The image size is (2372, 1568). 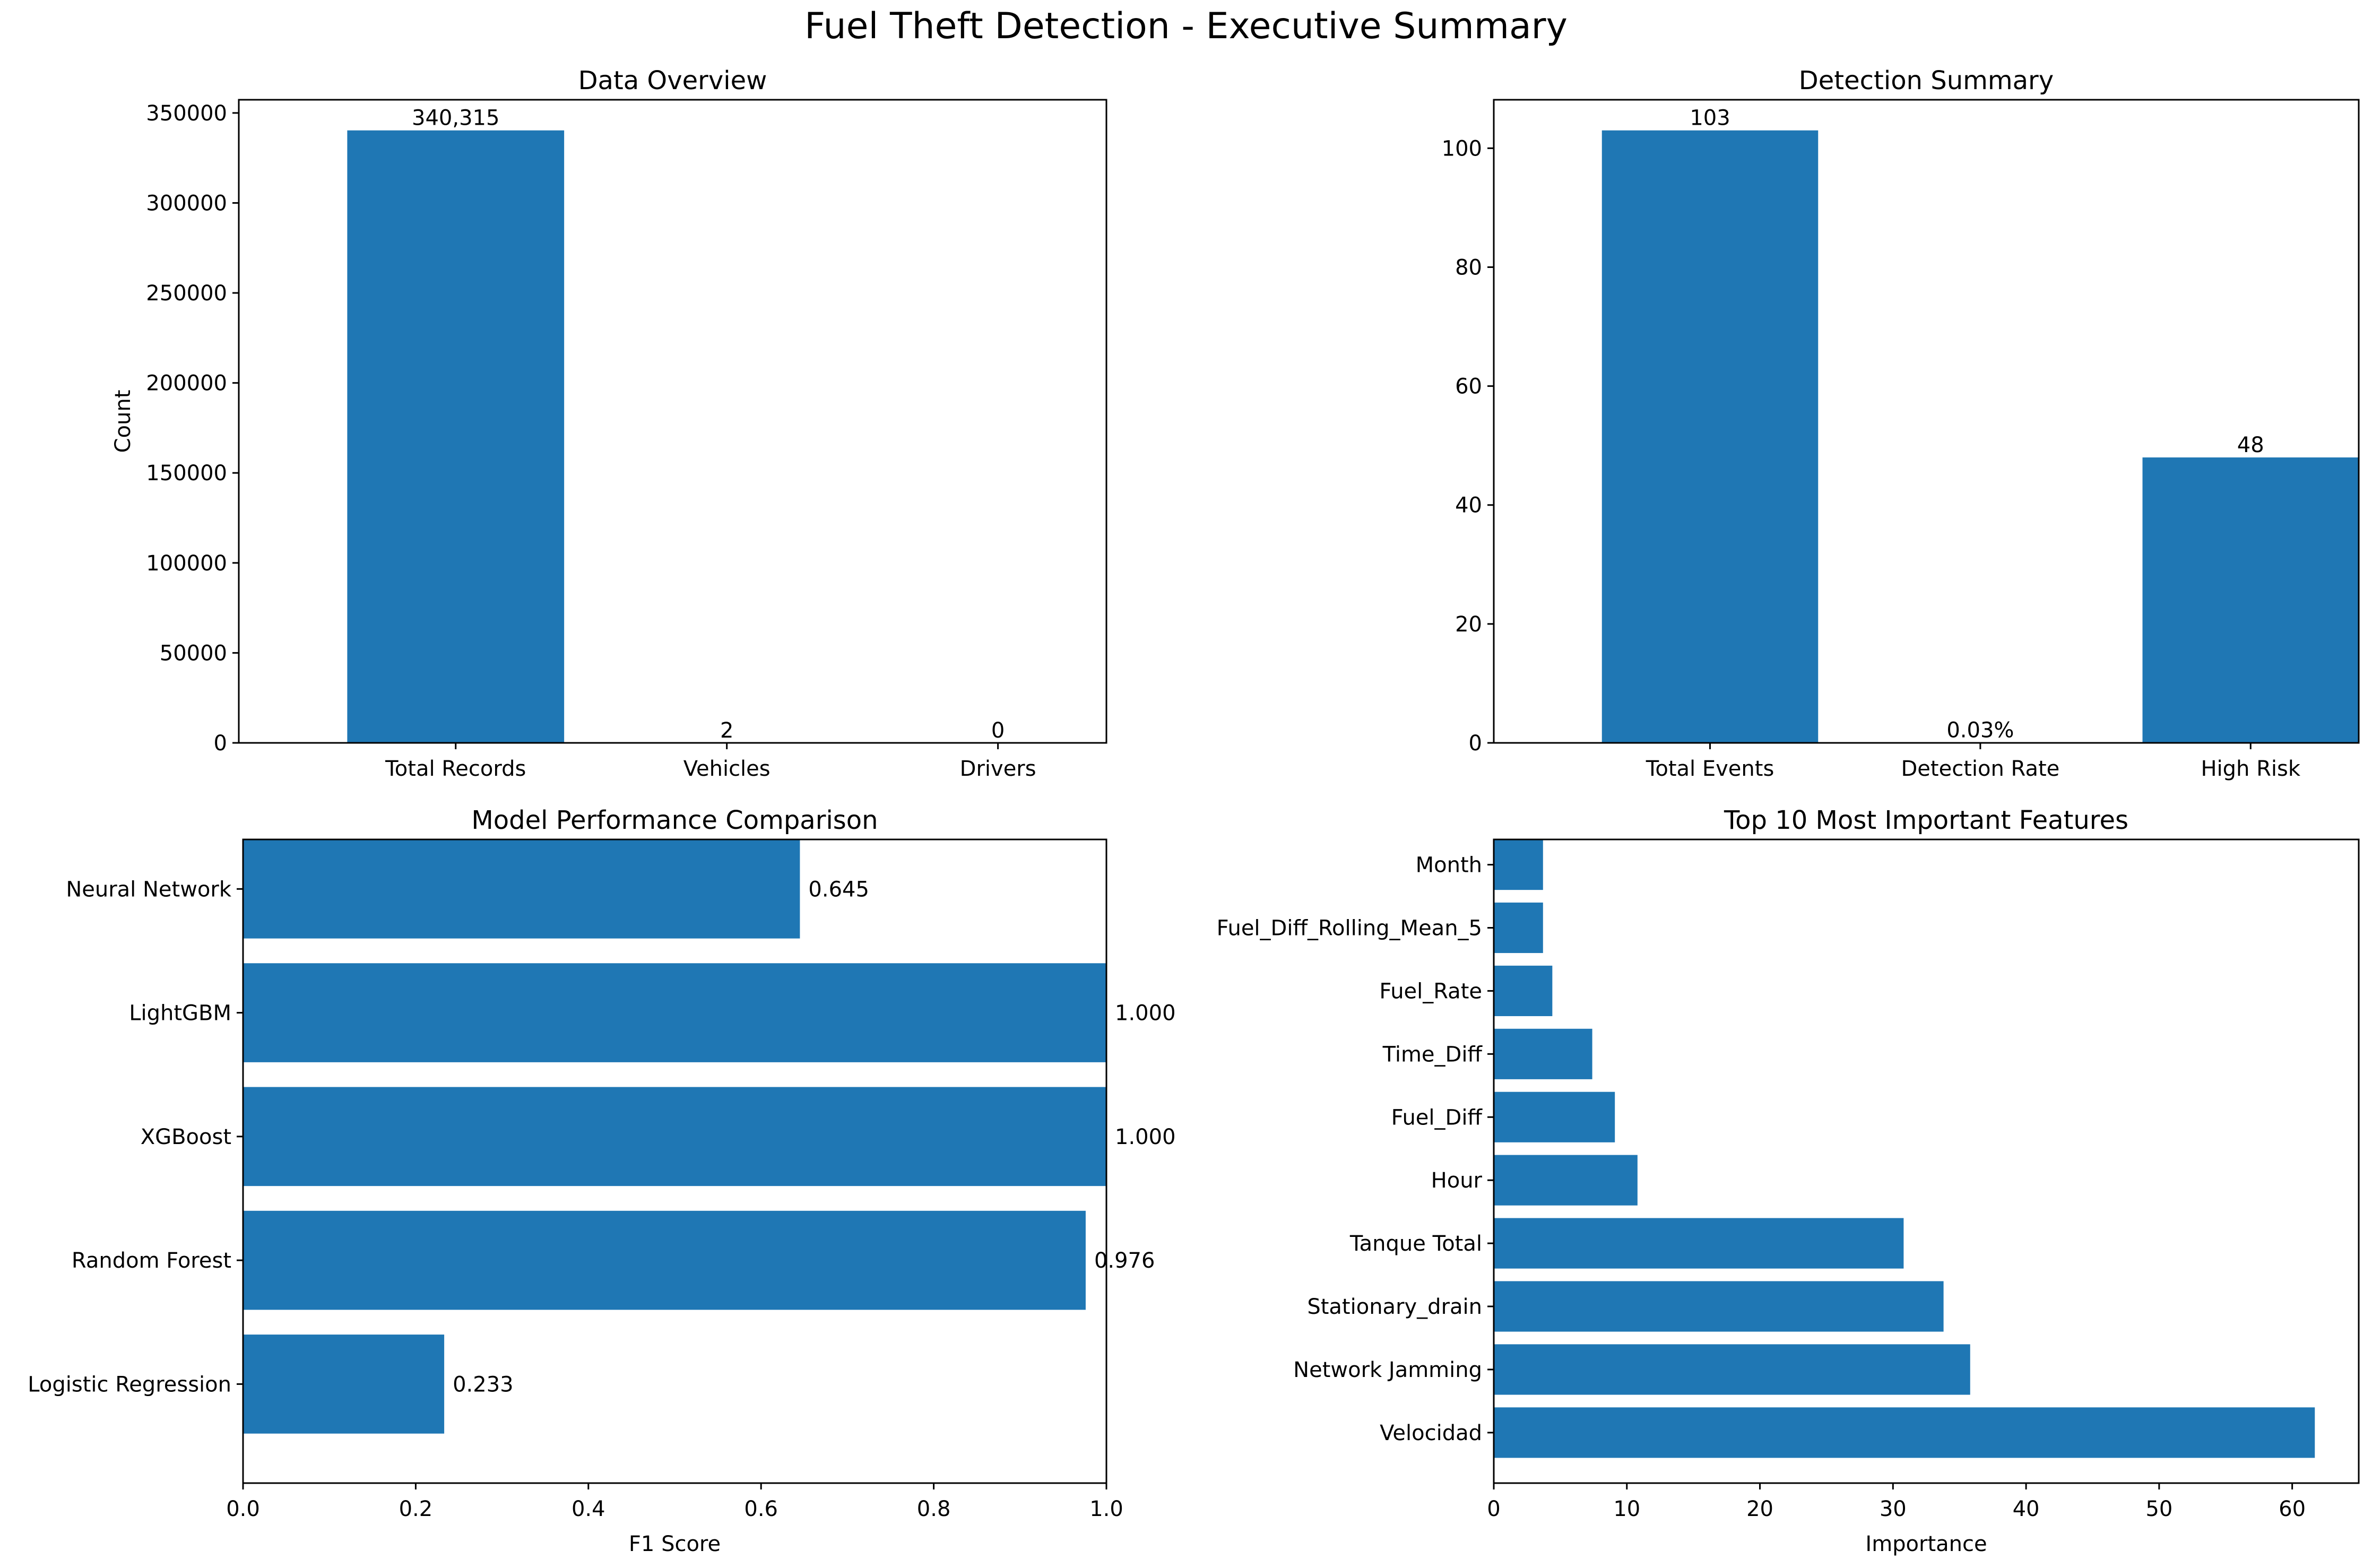 I want to click on y-tick-label: 40, so click(x=1468, y=505).